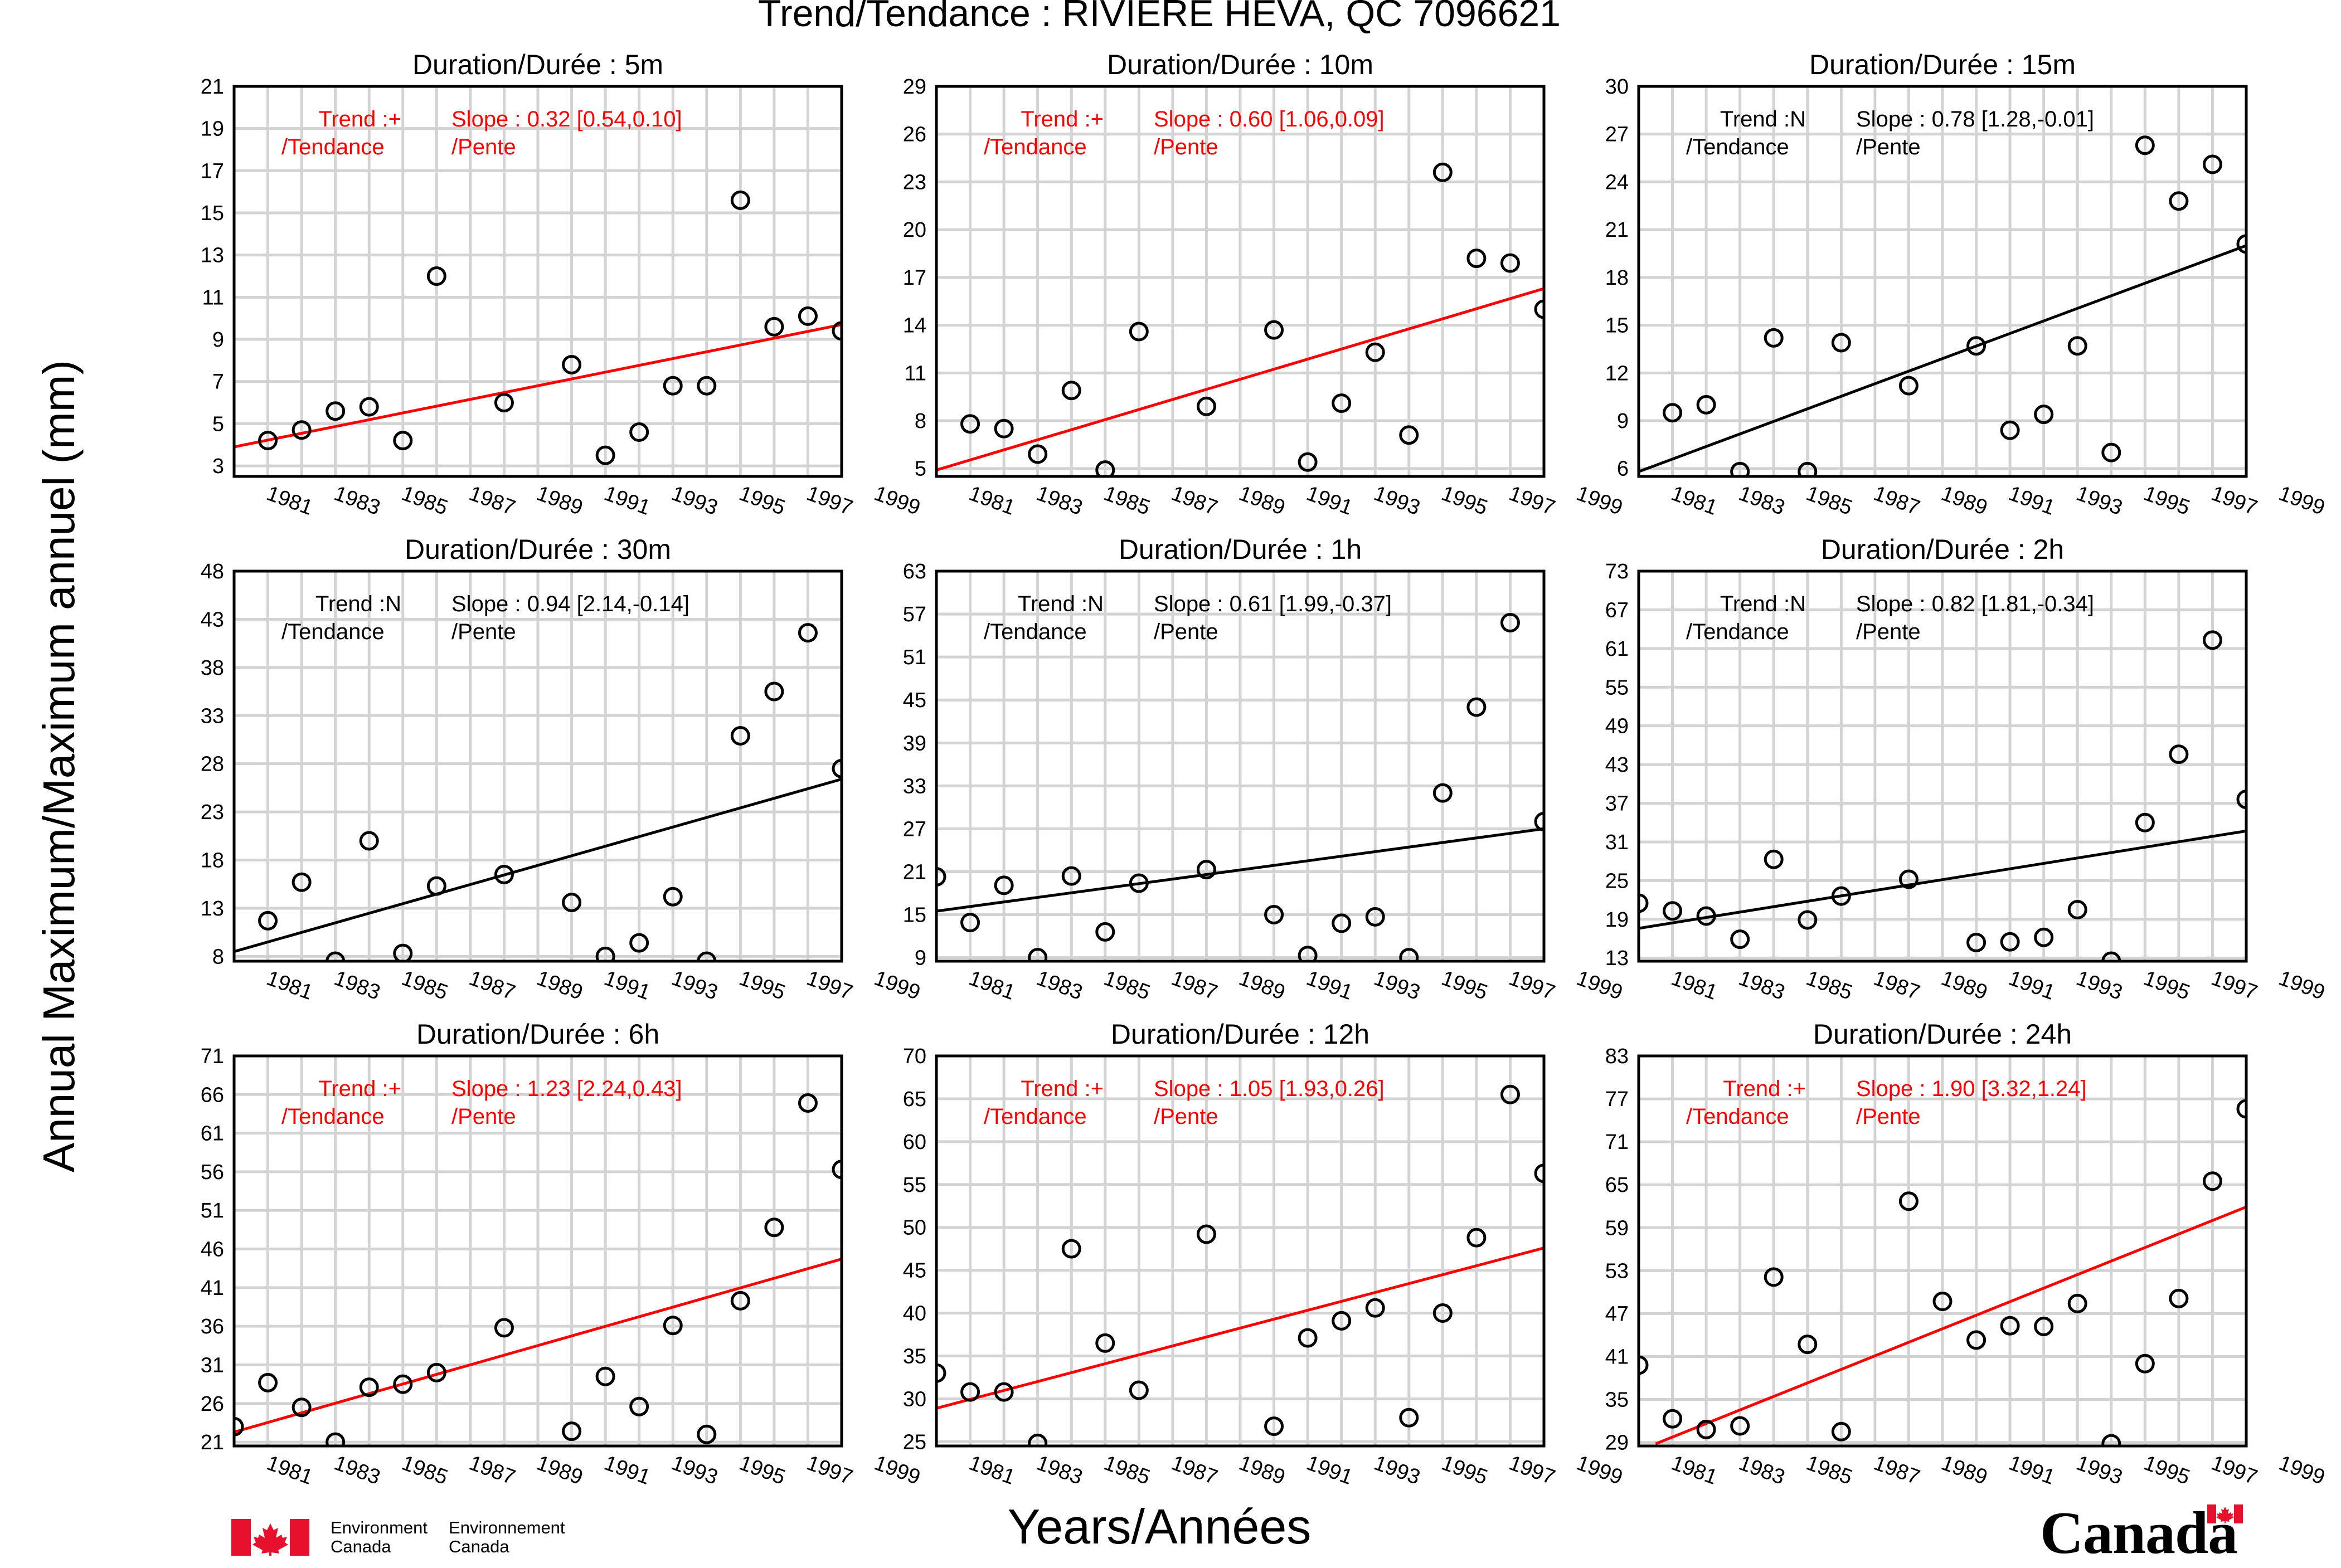  Describe the element at coordinates (1617, 1228) in the screenshot. I see `y-tick-label: 59` at that location.